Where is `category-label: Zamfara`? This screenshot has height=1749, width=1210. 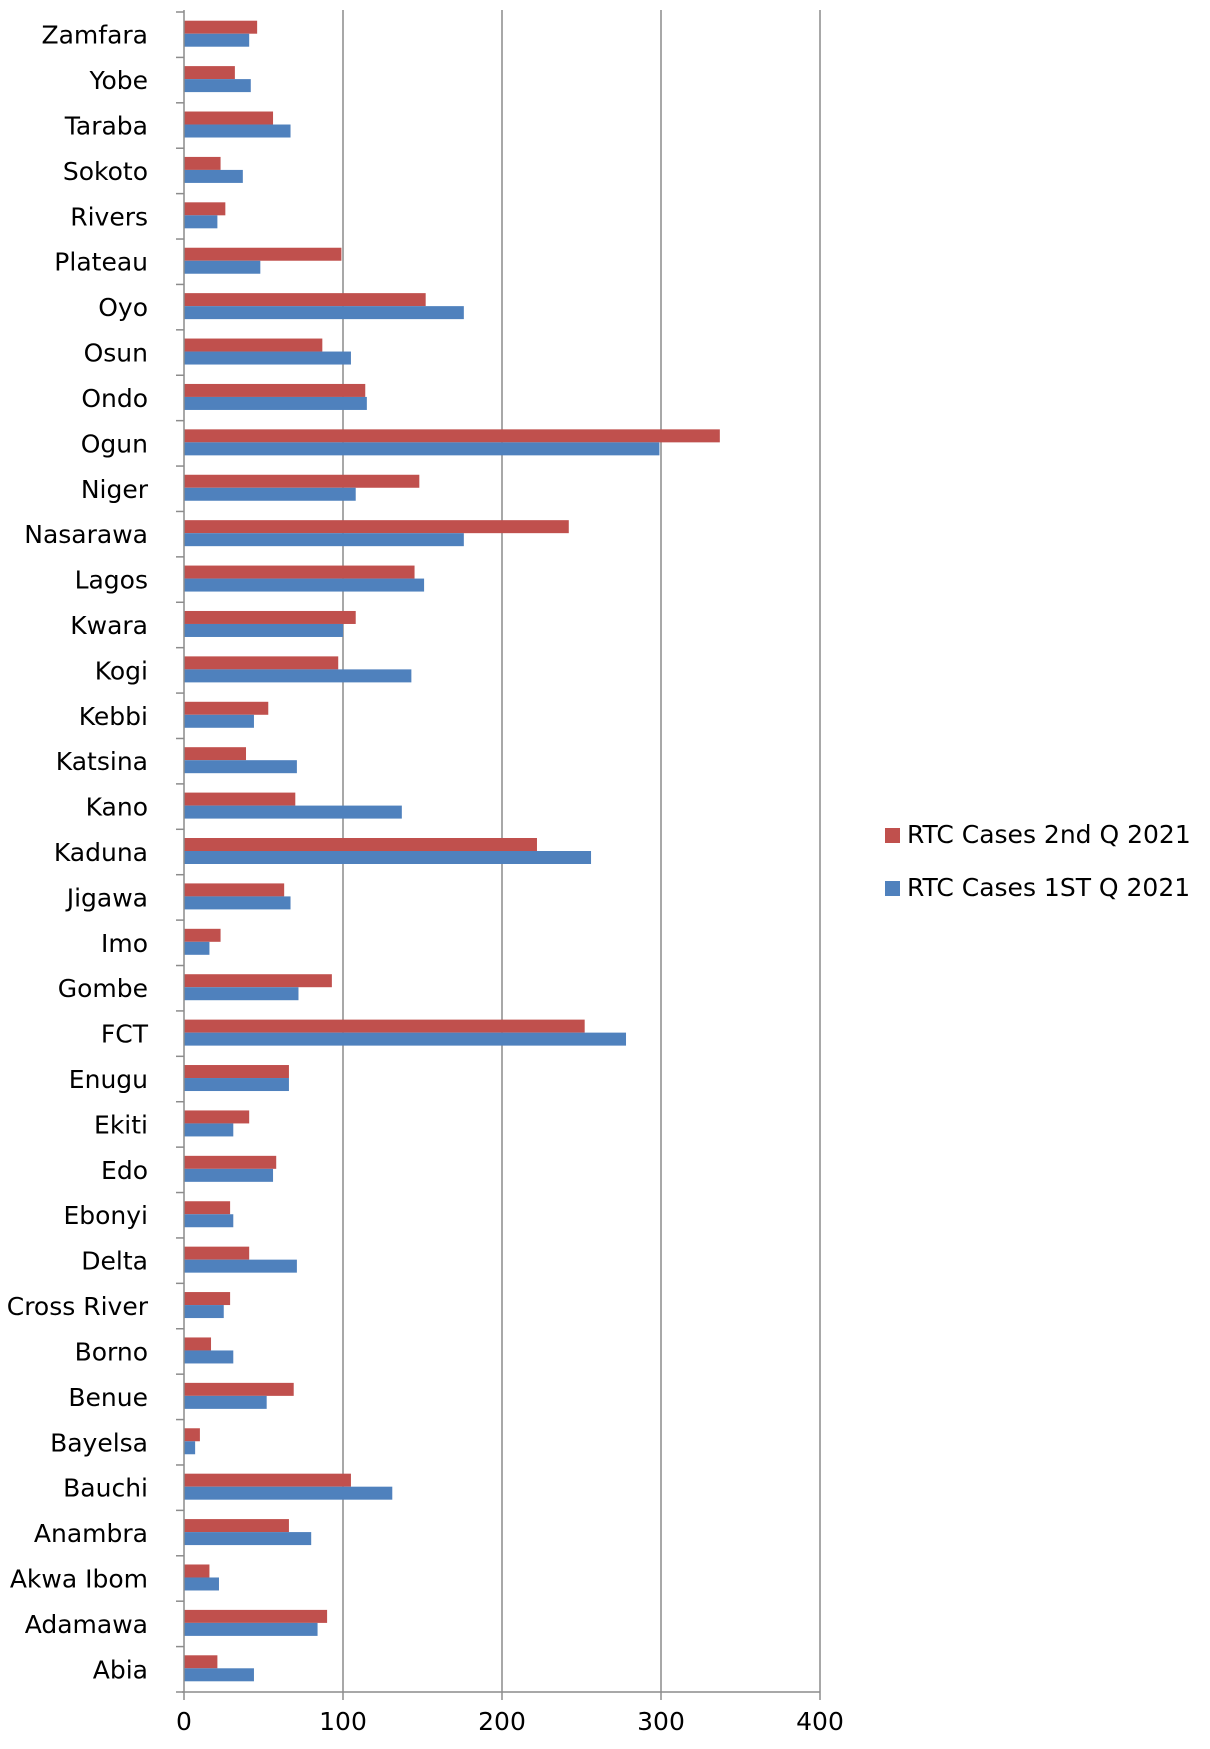 category-label: Zamfara is located at coordinates (94, 35).